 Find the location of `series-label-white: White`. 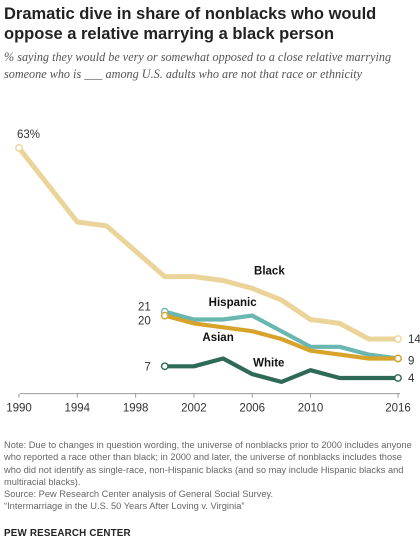

series-label-white: White is located at coordinates (268, 363).